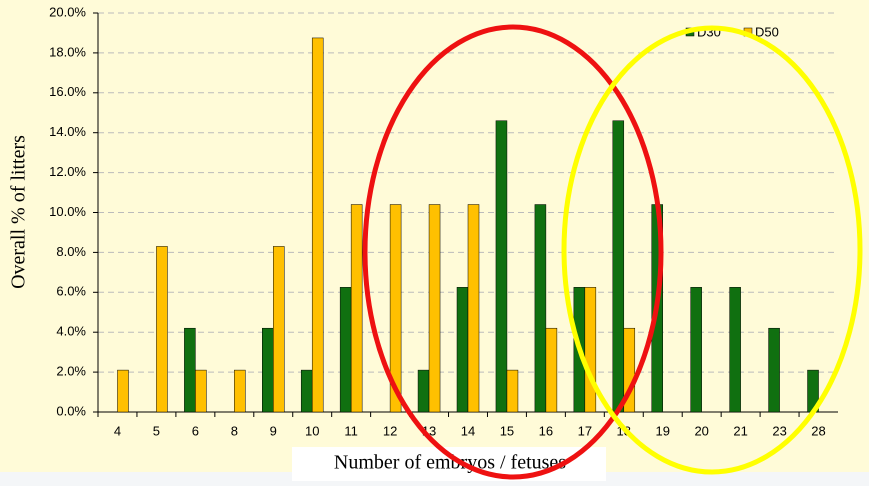 The width and height of the screenshot is (869, 486). I want to click on x-tick-label: 16, so click(546, 430).